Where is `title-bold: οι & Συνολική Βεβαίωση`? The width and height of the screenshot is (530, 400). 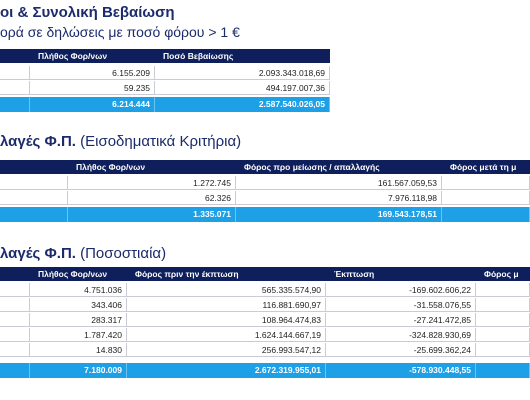 title-bold: οι & Συνολική Βεβαίωση is located at coordinates (87, 12).